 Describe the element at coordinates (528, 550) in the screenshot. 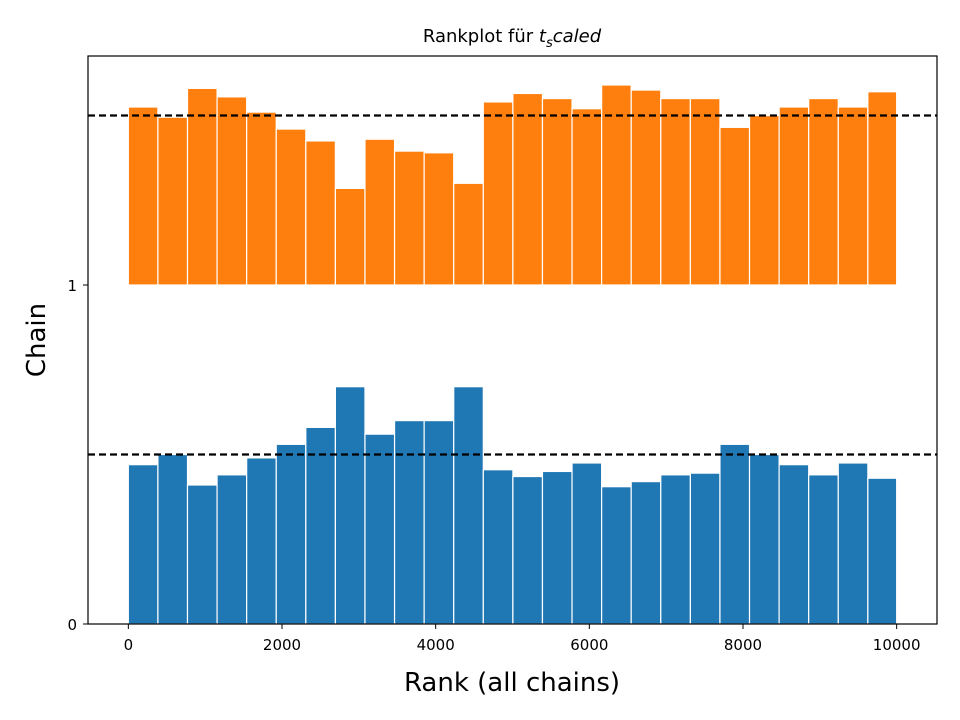

I see `bar-chain0-bin13` at that location.